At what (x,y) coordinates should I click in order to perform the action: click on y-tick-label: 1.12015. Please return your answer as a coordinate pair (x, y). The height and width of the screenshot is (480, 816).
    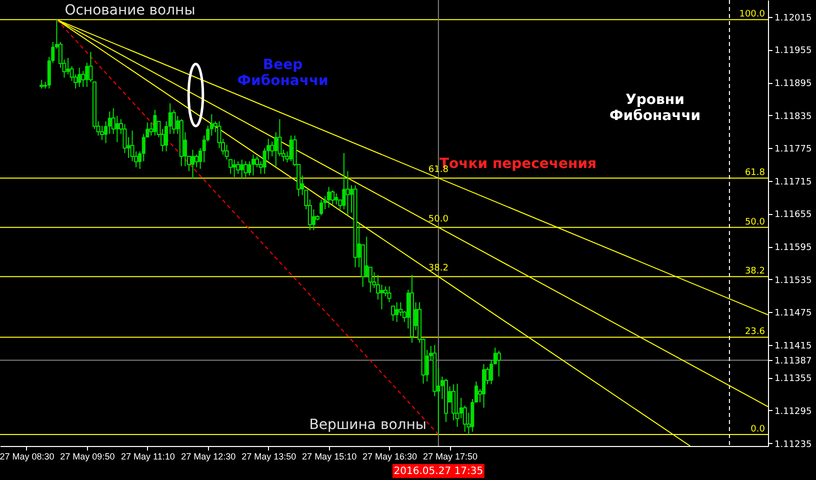
    Looking at the image, I should click on (793, 18).